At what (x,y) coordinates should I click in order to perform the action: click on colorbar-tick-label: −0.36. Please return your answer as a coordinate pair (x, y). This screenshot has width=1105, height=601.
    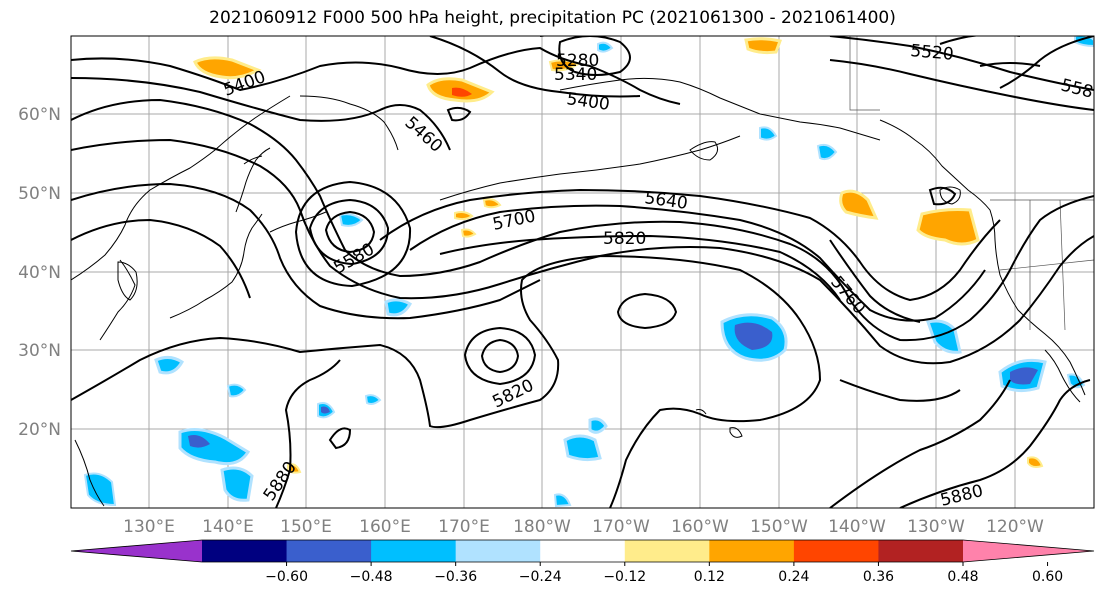
    Looking at the image, I should click on (455, 577).